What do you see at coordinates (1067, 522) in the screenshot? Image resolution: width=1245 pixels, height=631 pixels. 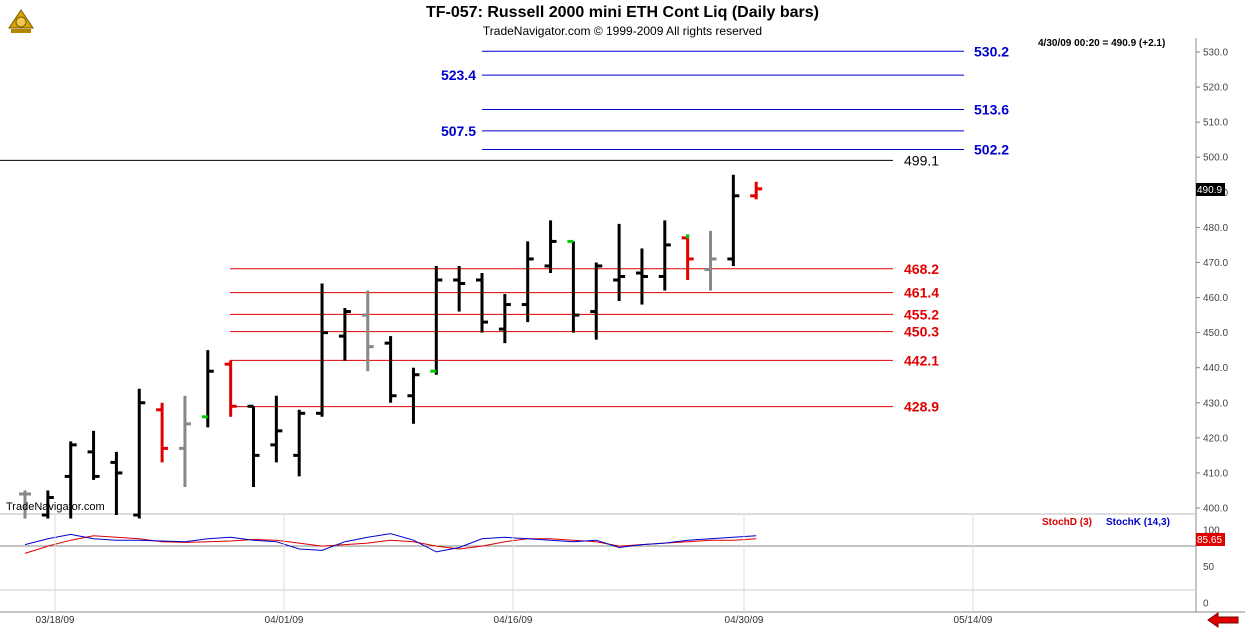 I see `legend-stochd: StochD (3)` at bounding box center [1067, 522].